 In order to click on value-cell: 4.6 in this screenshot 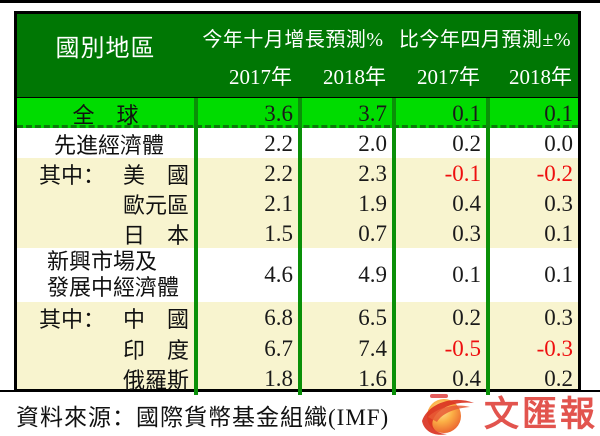, I will do `click(246, 275)`.